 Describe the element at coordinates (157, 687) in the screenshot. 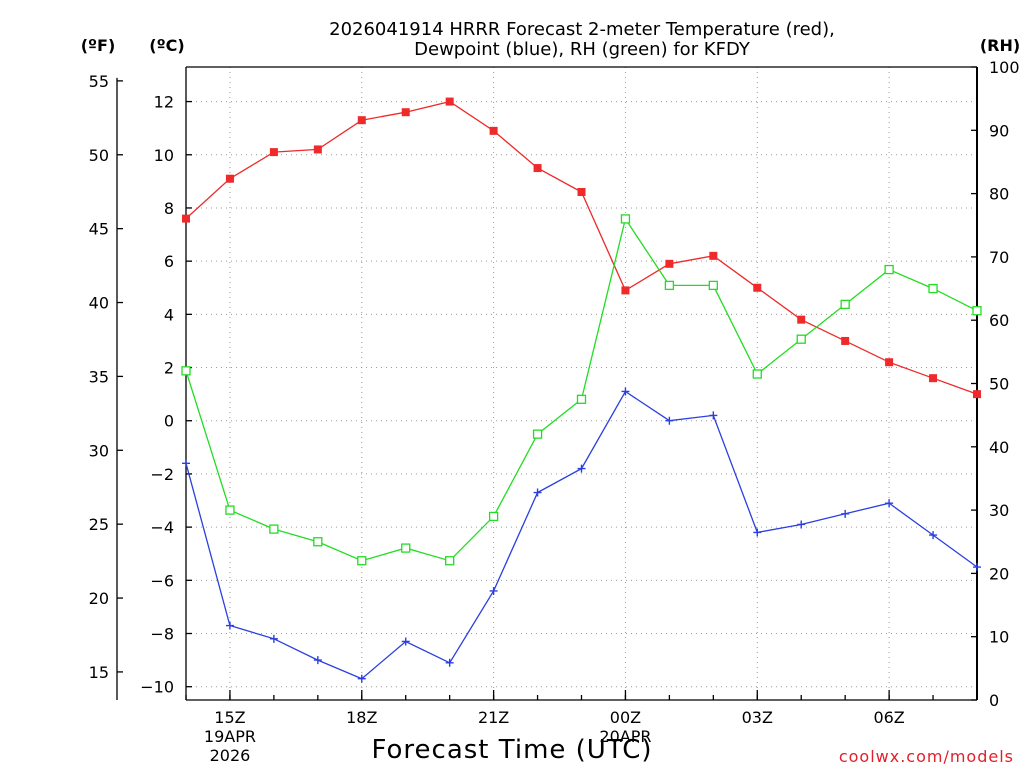

I see `celsius-tick-label: −10` at that location.